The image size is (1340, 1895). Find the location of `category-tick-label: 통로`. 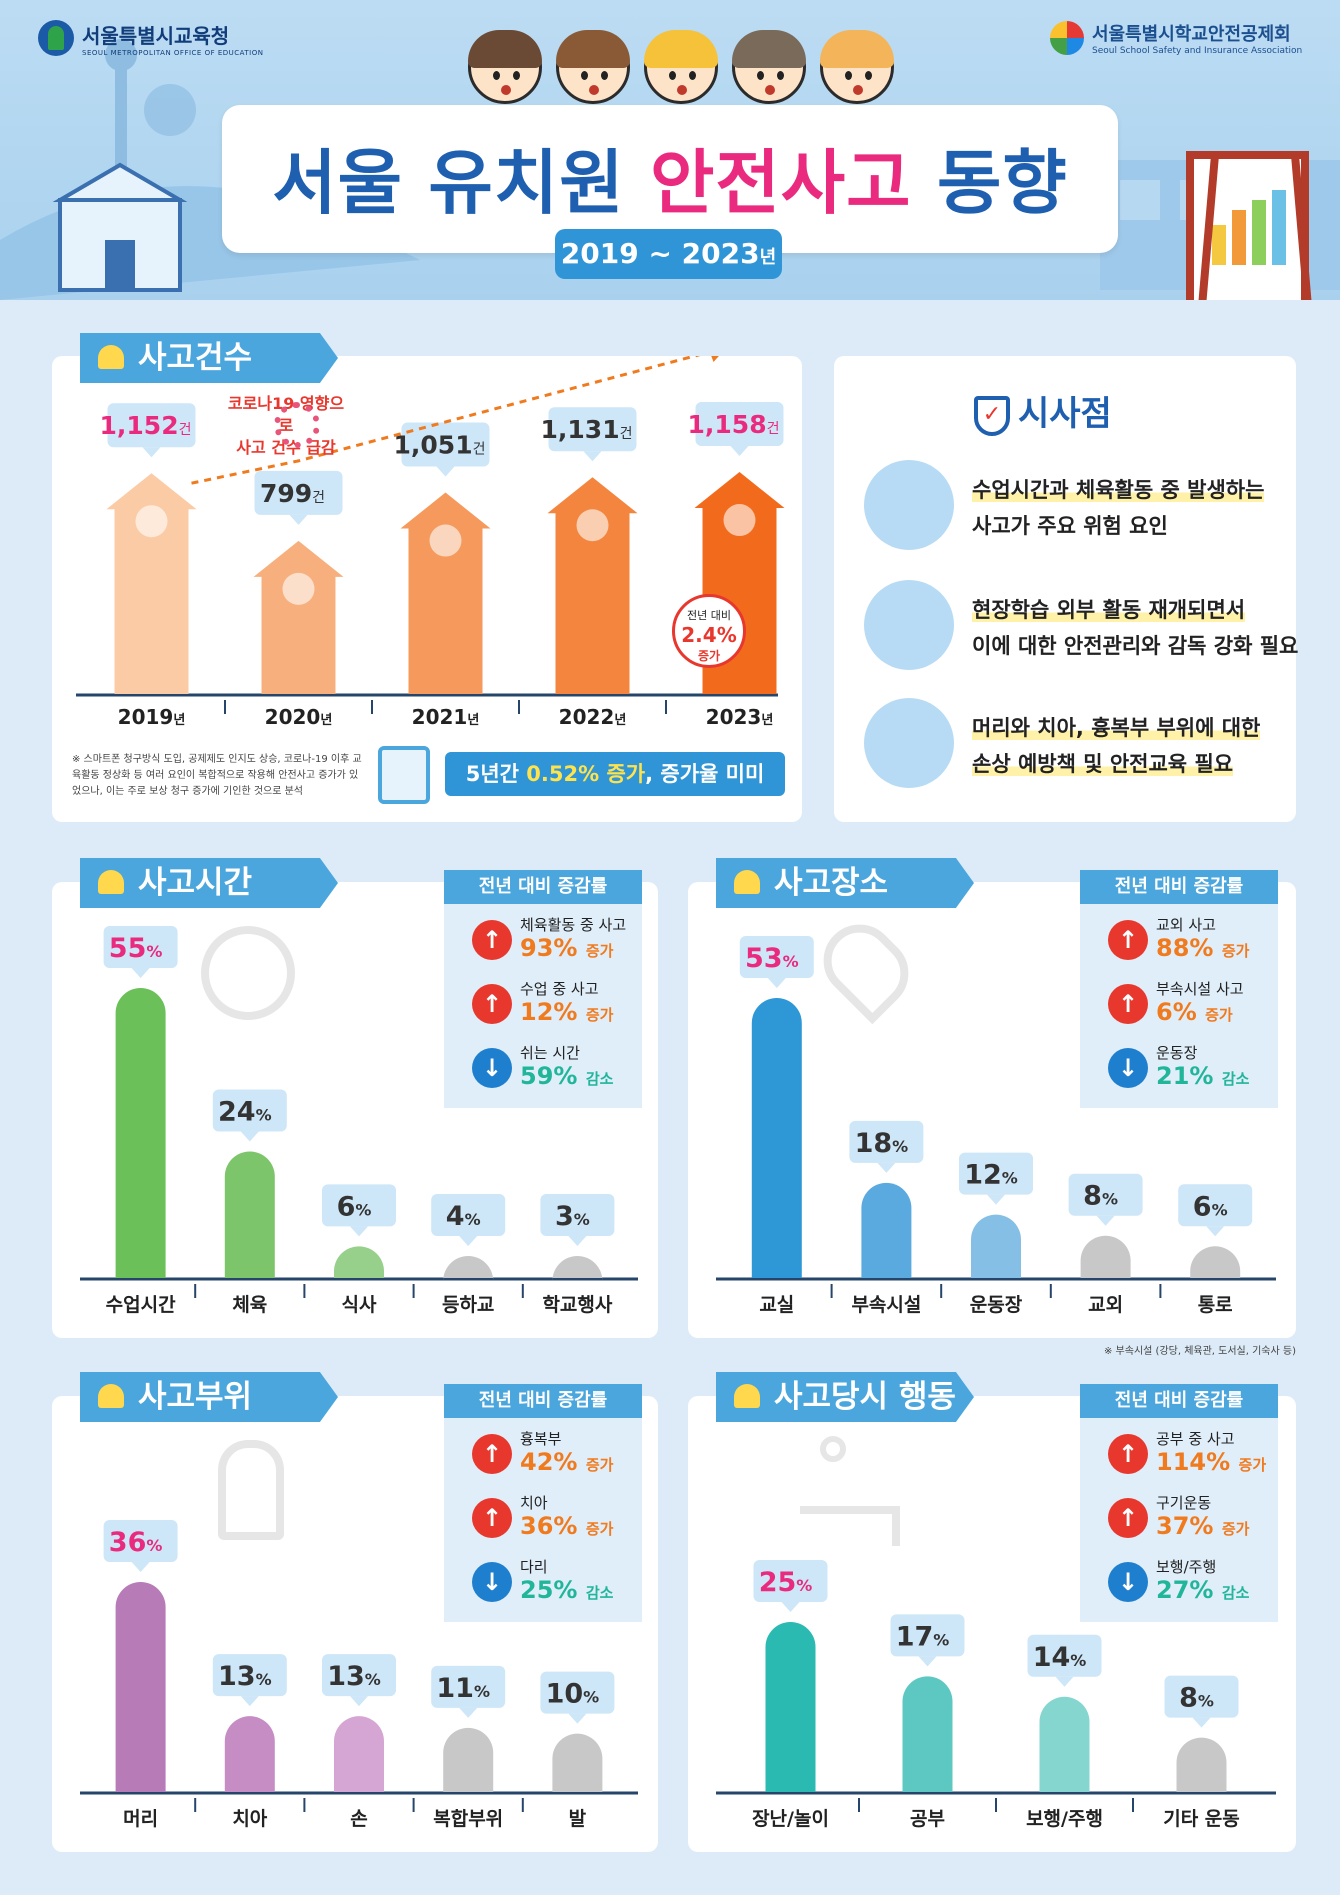

category-tick-label: 통로 is located at coordinates (1215, 1305).